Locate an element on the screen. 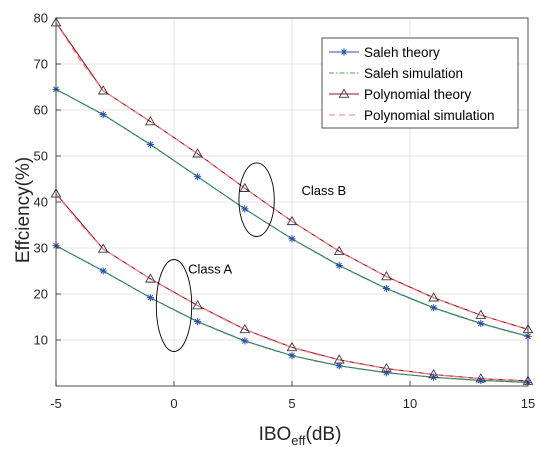 The height and width of the screenshot is (453, 550). annotations: Class B Class A is located at coordinates (250, 257).